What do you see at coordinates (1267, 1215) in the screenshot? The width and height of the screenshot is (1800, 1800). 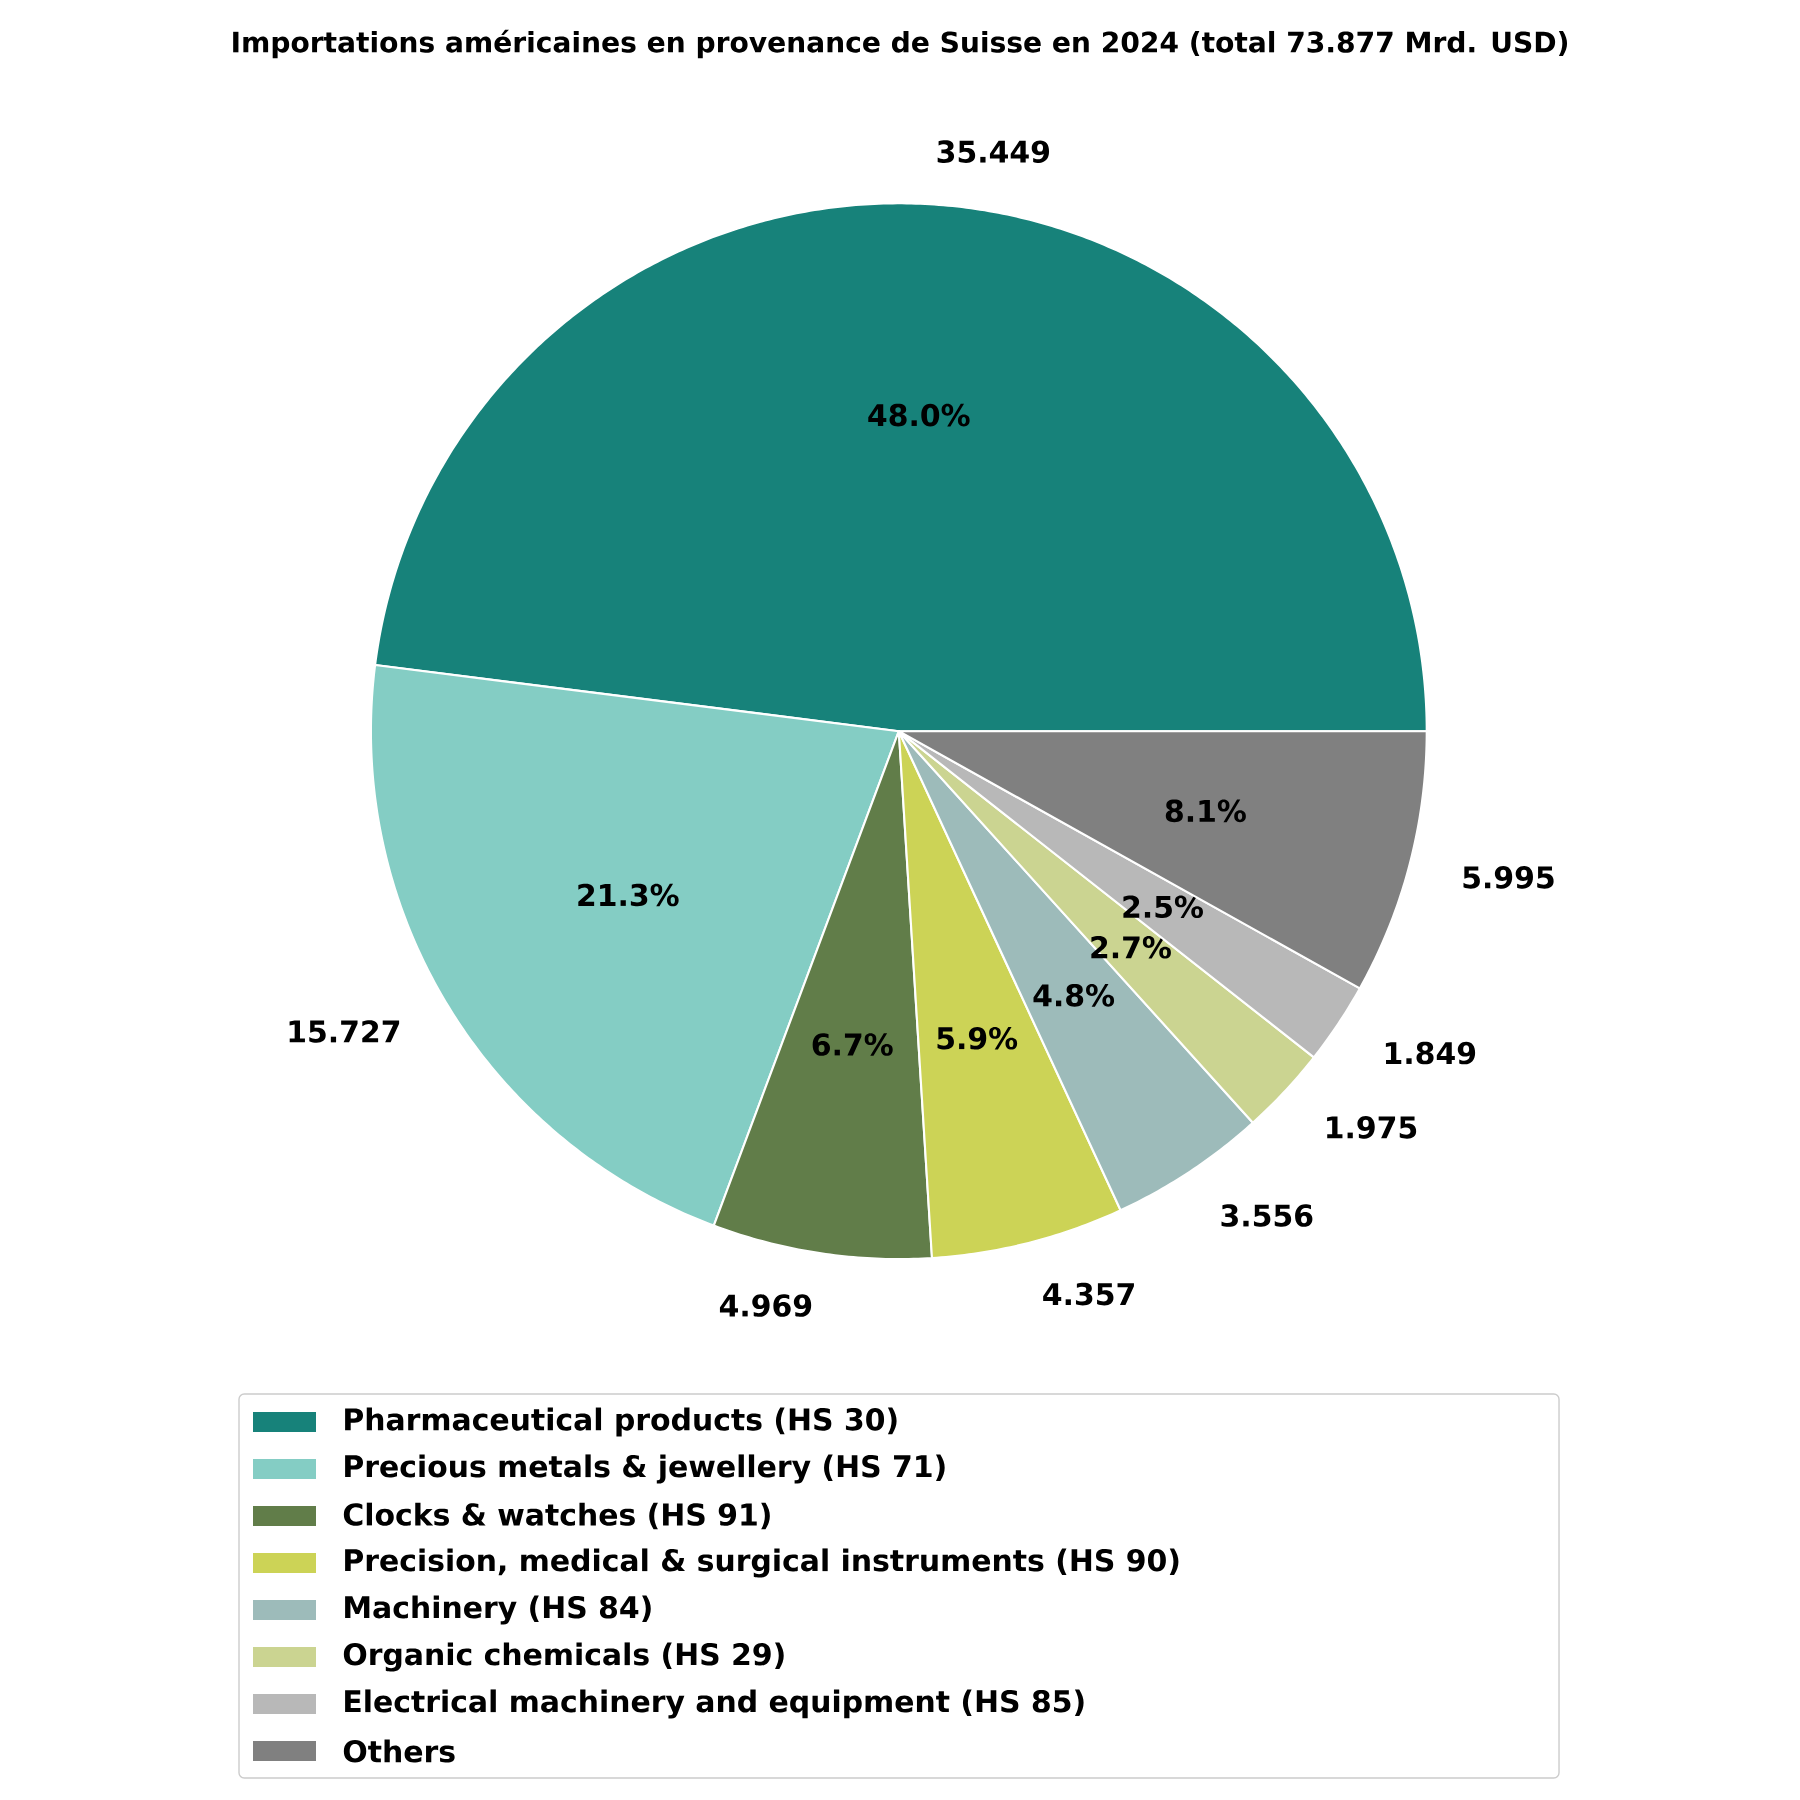 I see `text: 3.556` at bounding box center [1267, 1215].